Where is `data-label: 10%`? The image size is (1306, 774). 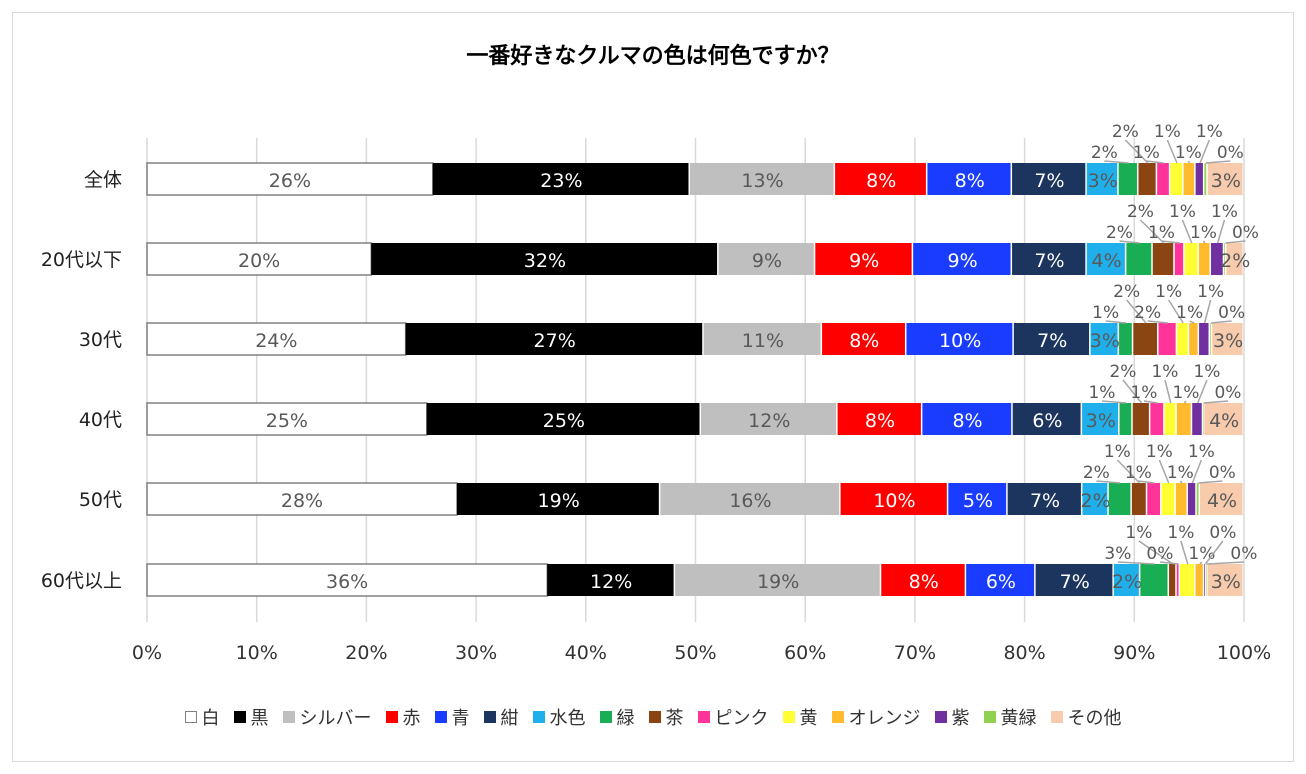 data-label: 10% is located at coordinates (894, 501).